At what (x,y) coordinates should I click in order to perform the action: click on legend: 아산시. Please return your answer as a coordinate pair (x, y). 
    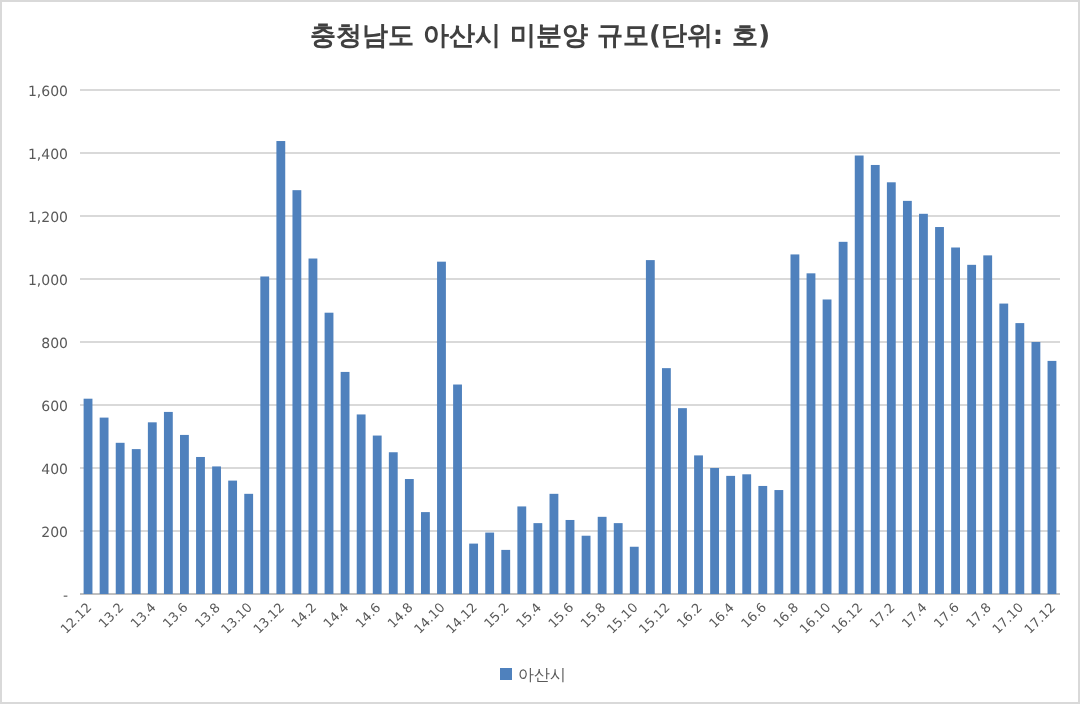
    Looking at the image, I should click on (533, 675).